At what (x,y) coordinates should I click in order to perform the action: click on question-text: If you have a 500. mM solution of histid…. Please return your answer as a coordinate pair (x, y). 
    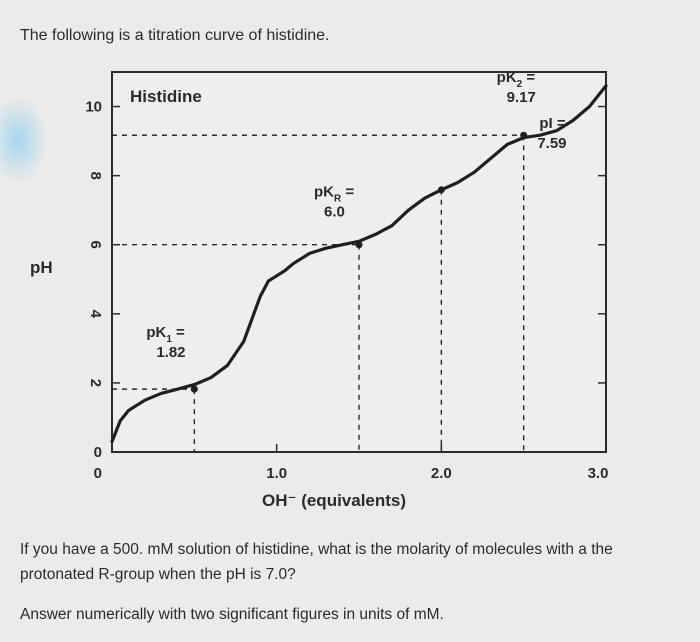
    Looking at the image, I should click on (316, 562).